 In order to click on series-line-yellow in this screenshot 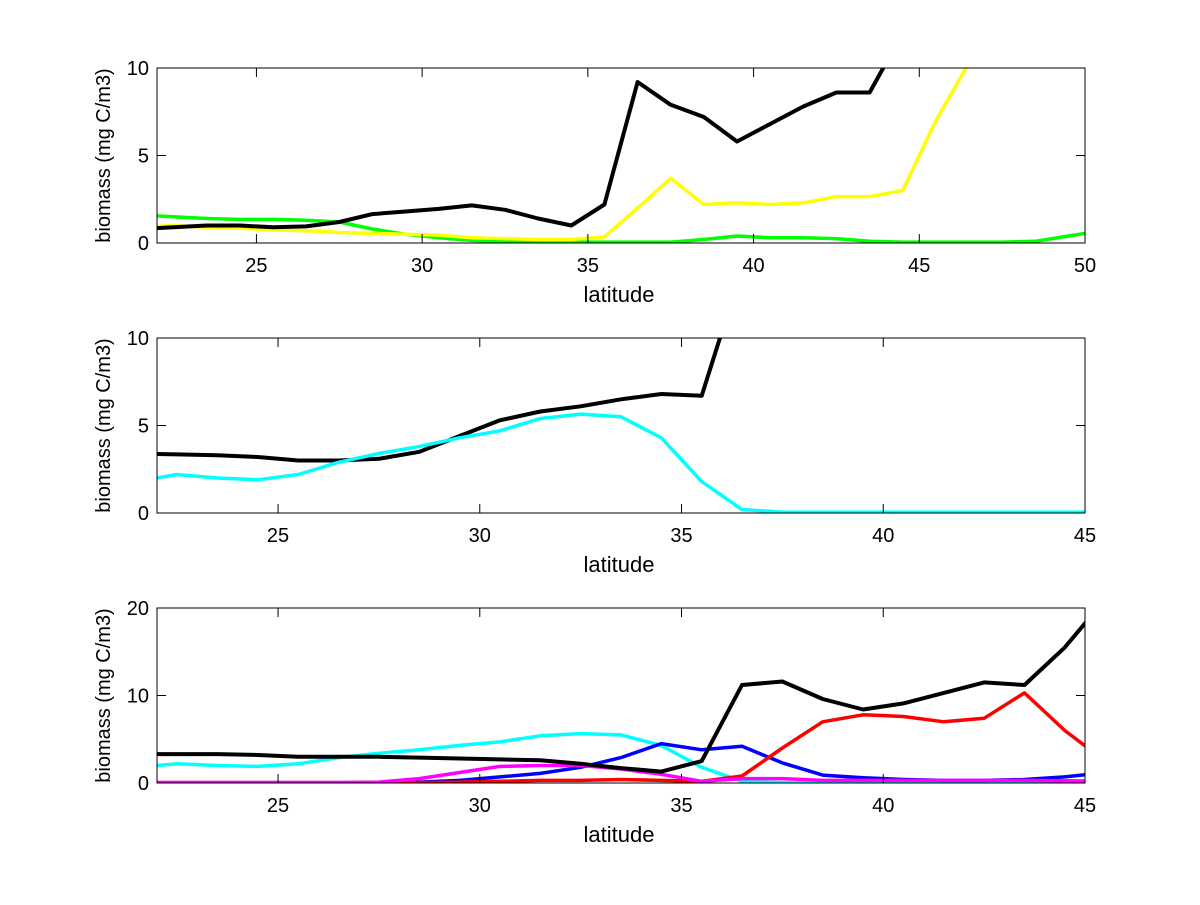, I will do `click(563, 155)`.